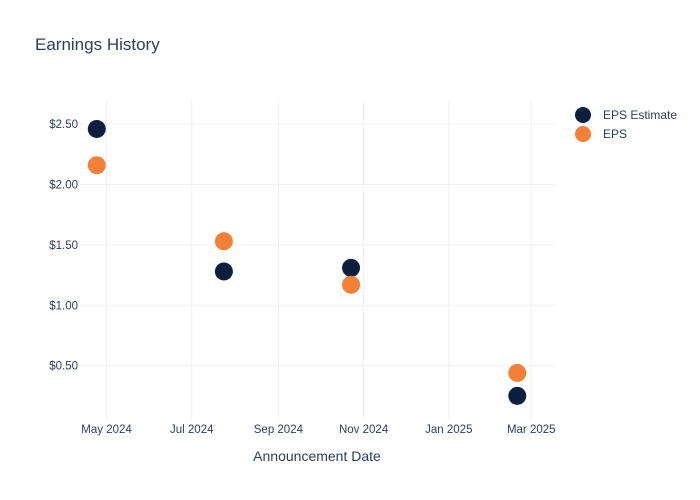 Image resolution: width=700 pixels, height=500 pixels. I want to click on y-axis-ticks: $0.50 $1.00 $1.50 $2.00 $2.50, so click(63, 246).